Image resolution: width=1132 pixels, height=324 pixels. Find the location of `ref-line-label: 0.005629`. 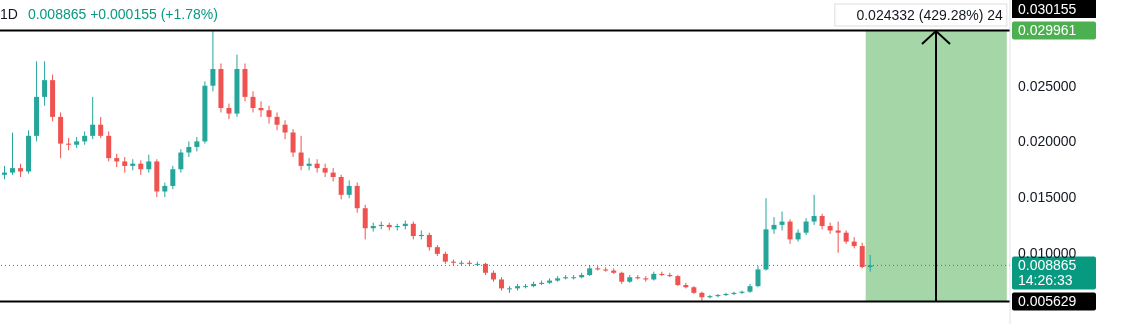

ref-line-label: 0.005629 is located at coordinates (1047, 301).